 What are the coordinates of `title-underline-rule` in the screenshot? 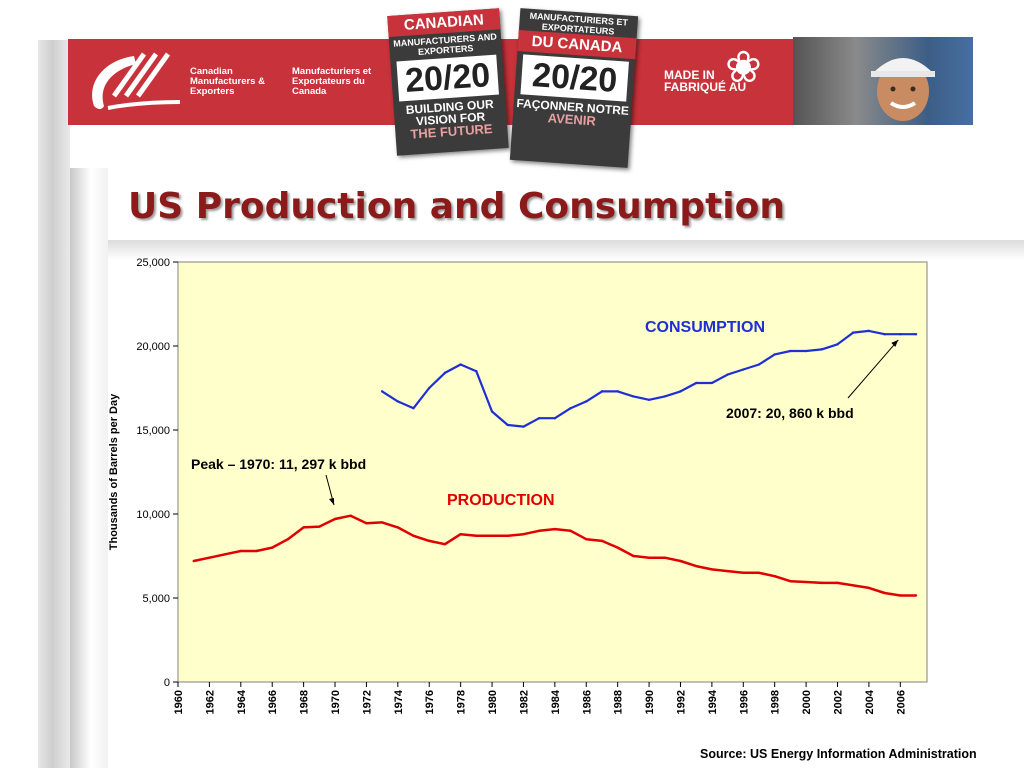 It's located at (566, 250).